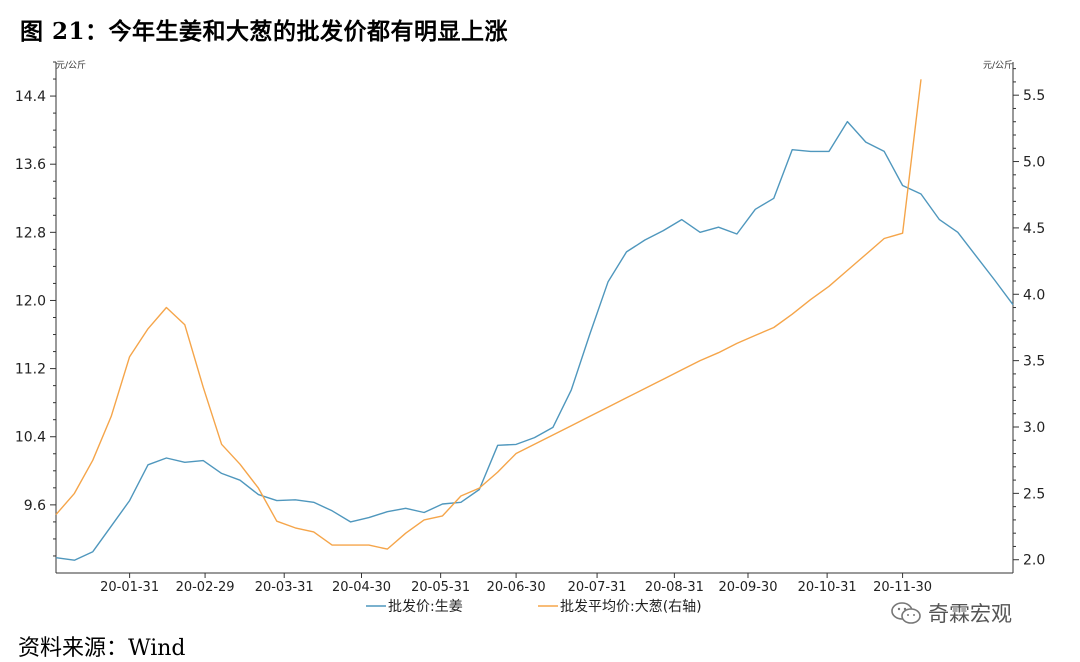  Describe the element at coordinates (71, 65) in the screenshot. I see `left-unit-label: 元/公斤` at that location.